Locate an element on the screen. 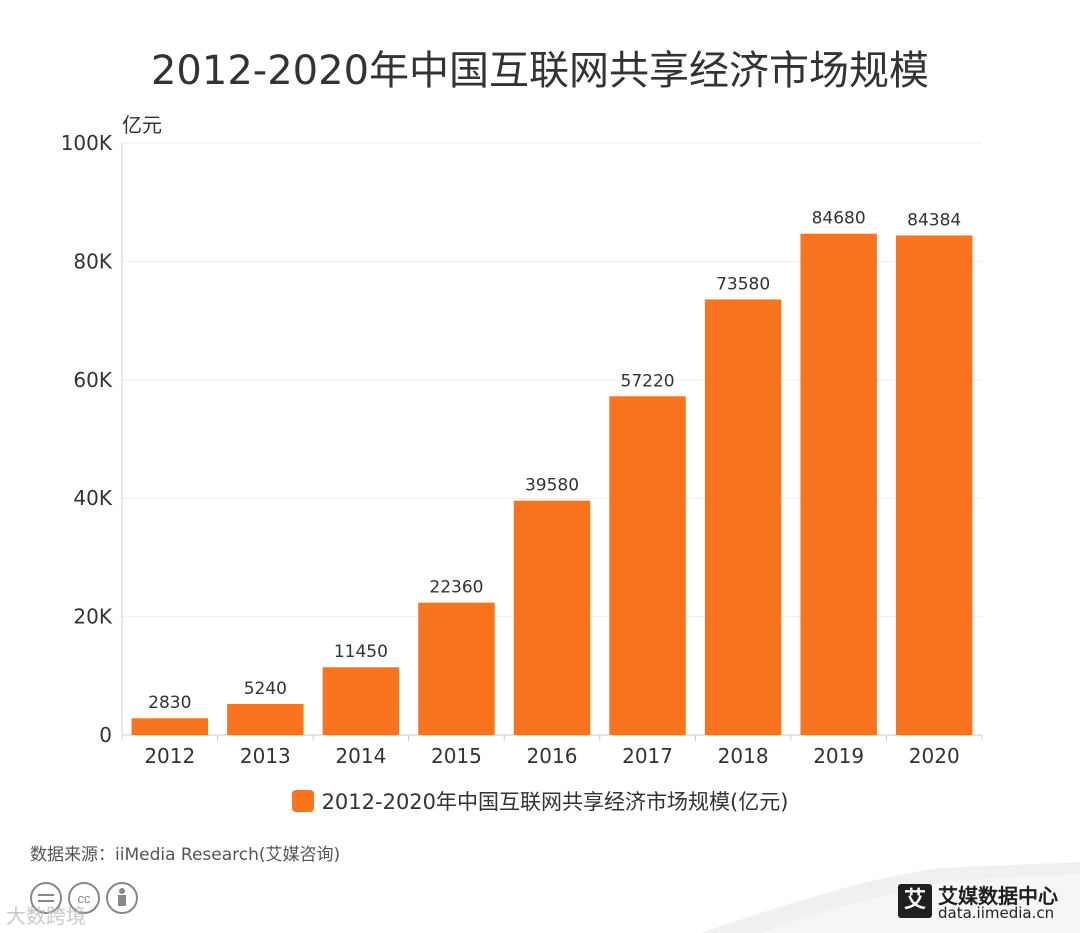  data-label: 57220 is located at coordinates (648, 381).